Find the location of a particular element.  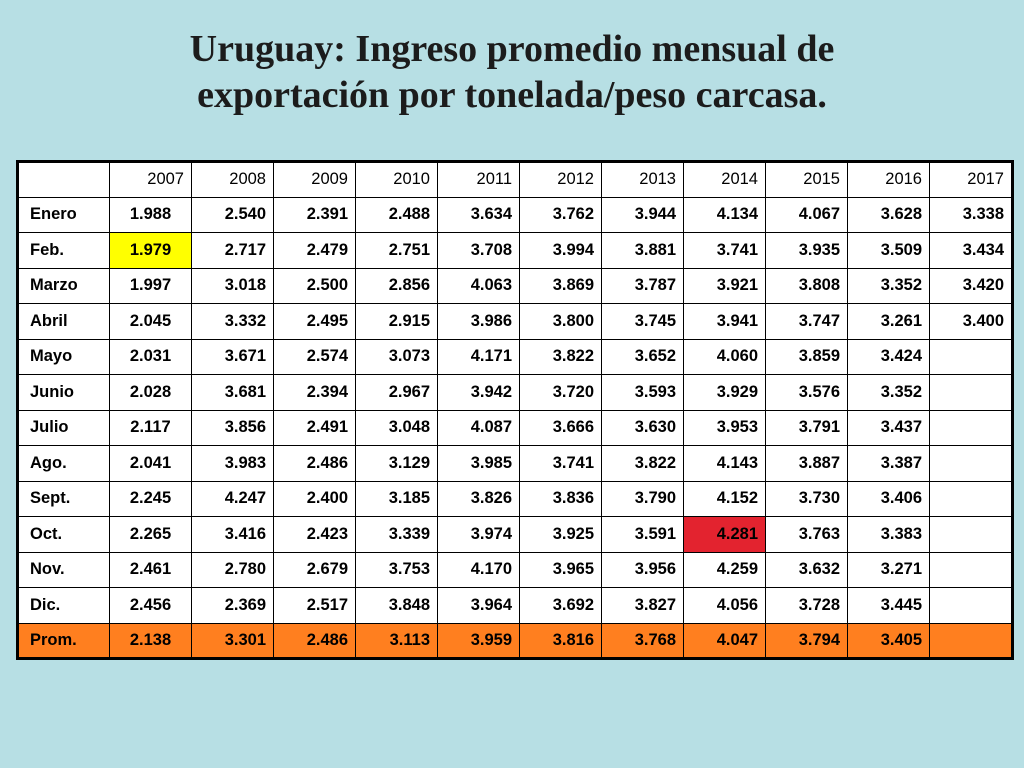

value-cell: 3.942 is located at coordinates (478, 392).